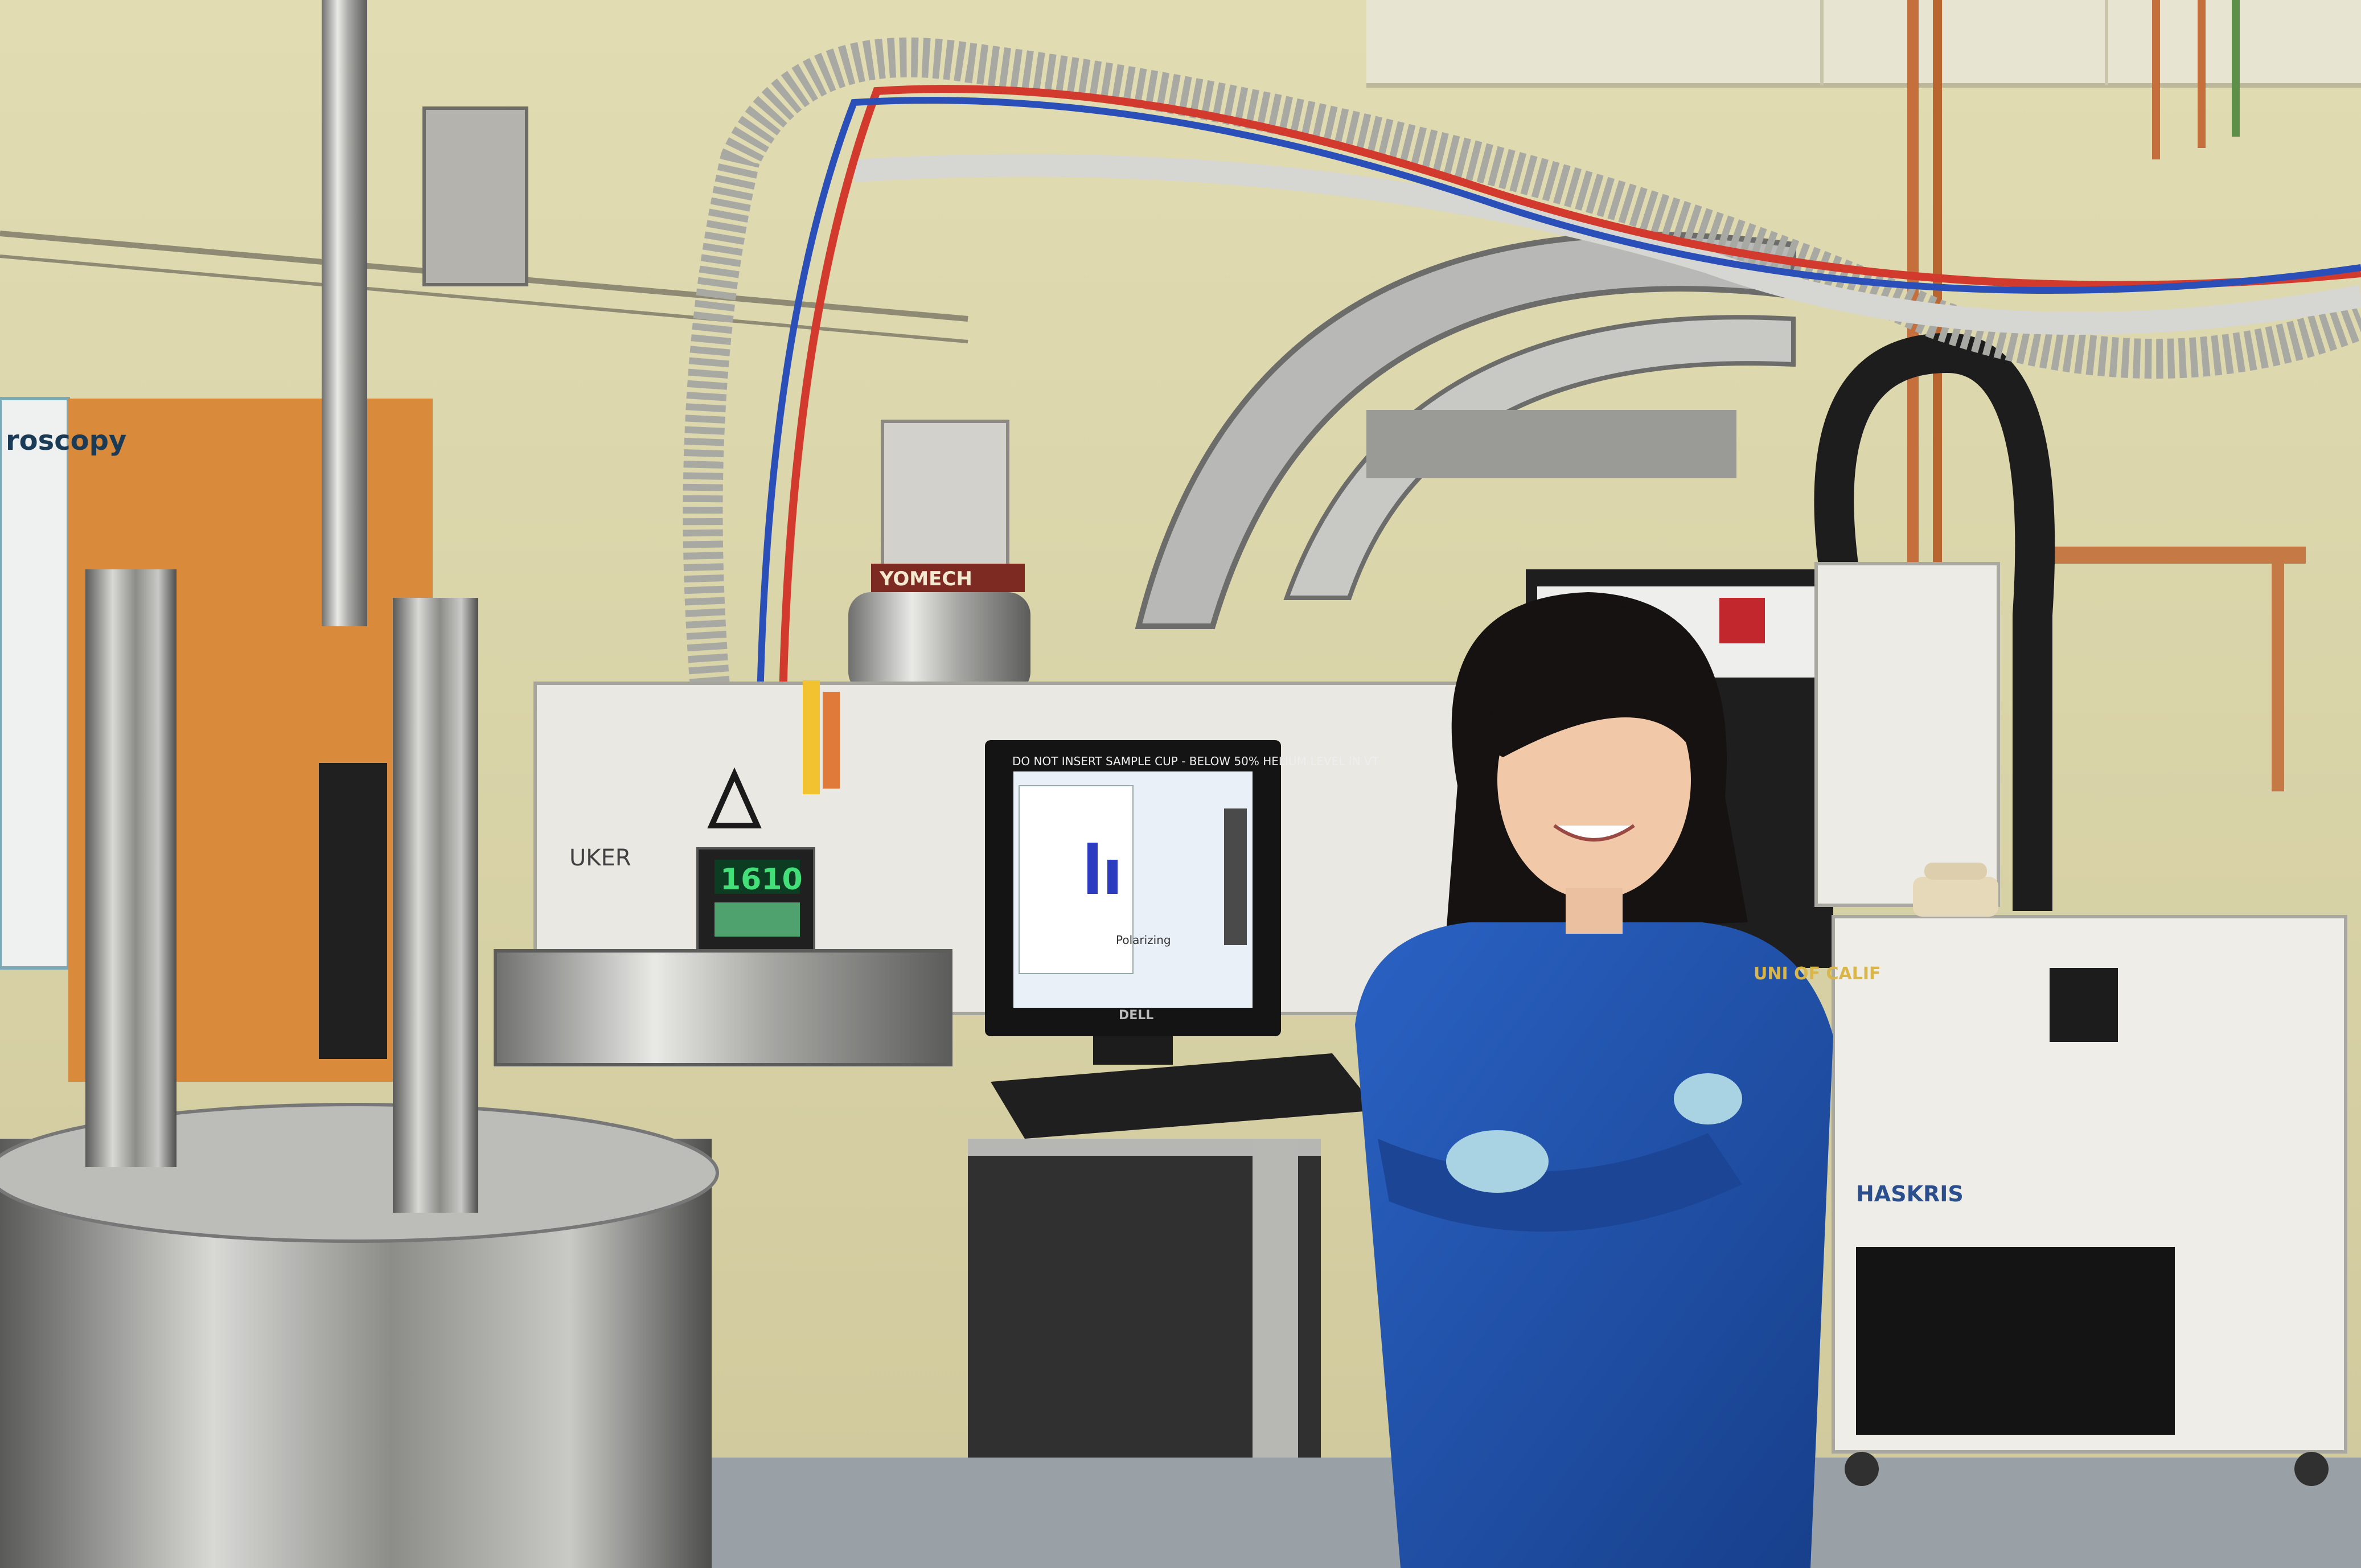  I want to click on black-hose, so click(1934, 622).